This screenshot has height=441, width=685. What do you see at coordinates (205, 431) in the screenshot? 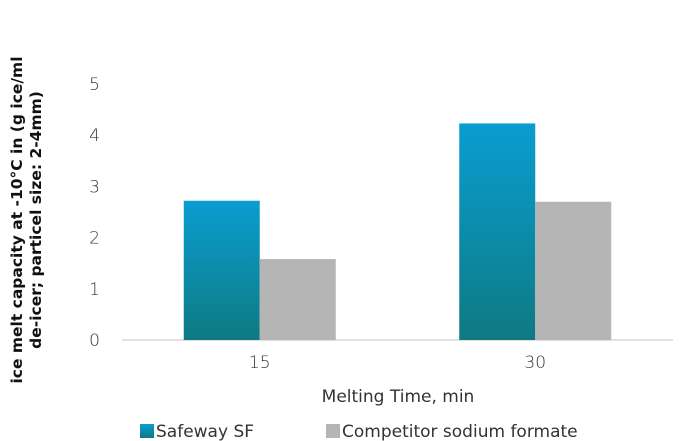
I see `legend-label: Safeway SF` at bounding box center [205, 431].